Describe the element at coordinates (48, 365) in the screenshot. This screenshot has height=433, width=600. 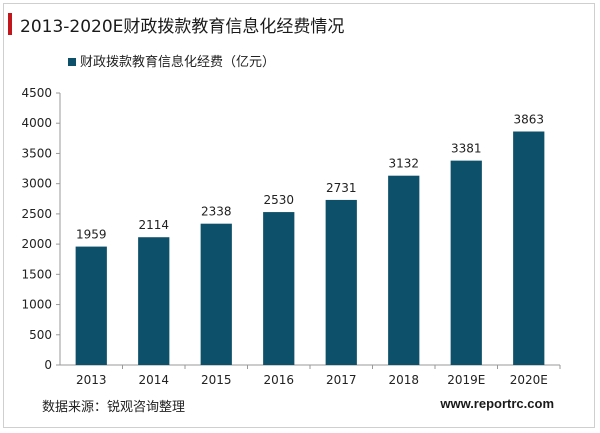
I see `y-tick-label: 0` at that location.